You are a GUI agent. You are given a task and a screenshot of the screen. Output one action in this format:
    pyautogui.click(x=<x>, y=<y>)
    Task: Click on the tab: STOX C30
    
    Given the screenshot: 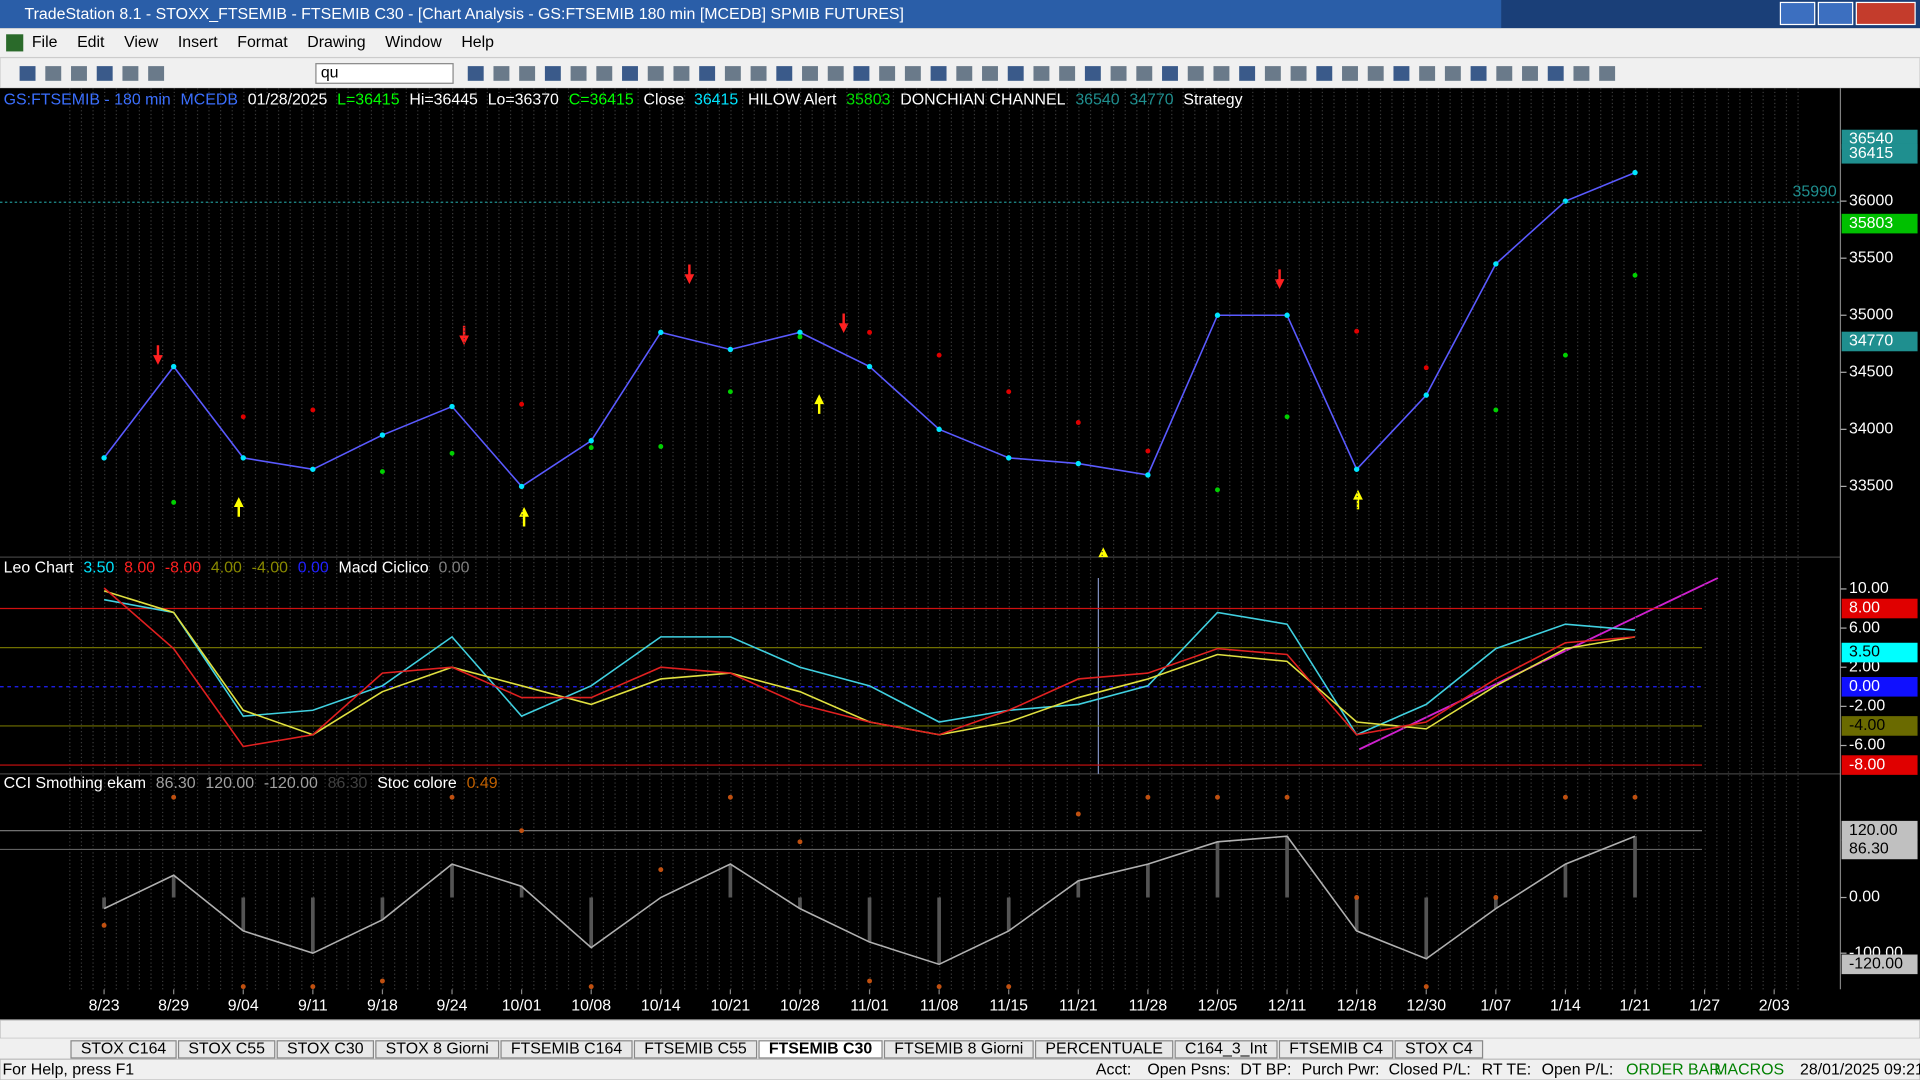 What is the action you would take?
    pyautogui.click(x=325, y=1049)
    